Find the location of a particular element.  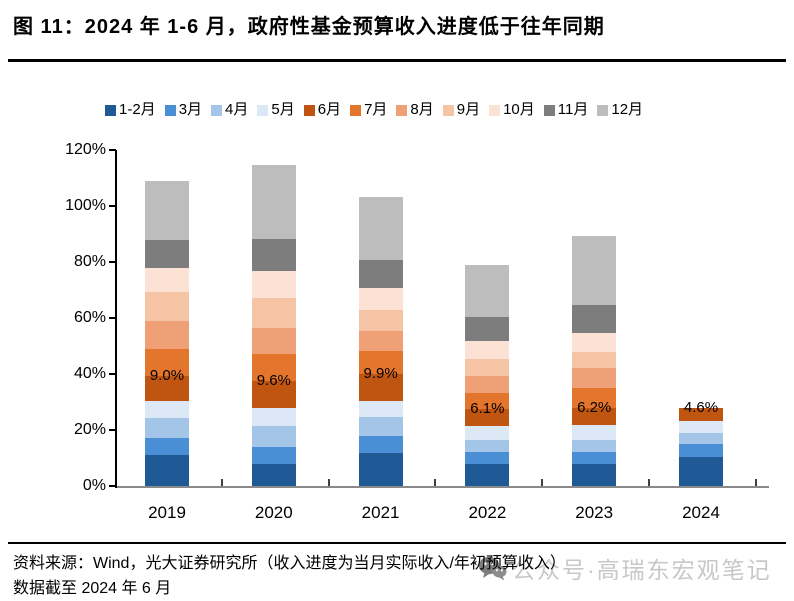

bar-segment-2020-11月 is located at coordinates (273, 254).